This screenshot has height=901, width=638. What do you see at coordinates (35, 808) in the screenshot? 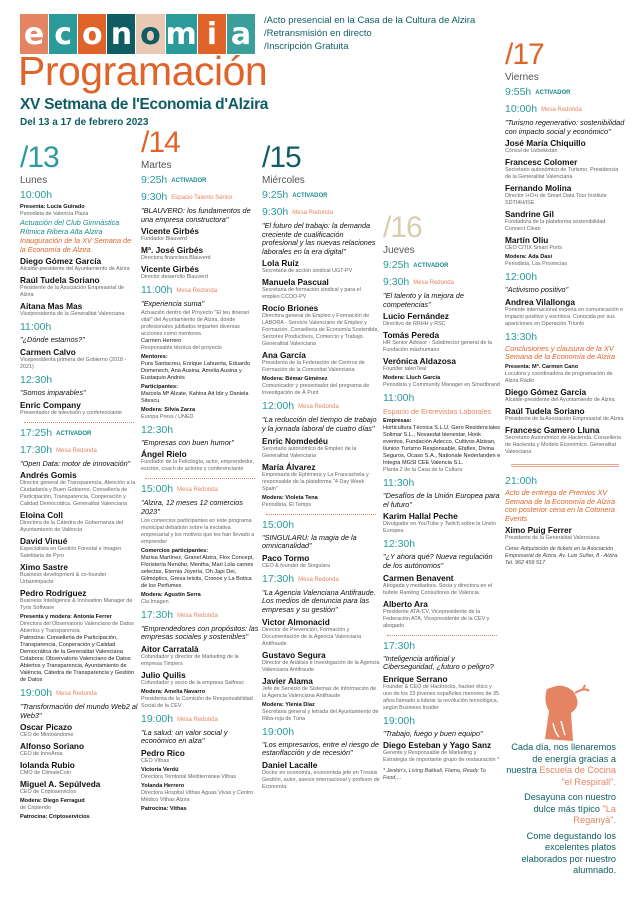
I see `speaker-role: de Criptendo` at bounding box center [35, 808].